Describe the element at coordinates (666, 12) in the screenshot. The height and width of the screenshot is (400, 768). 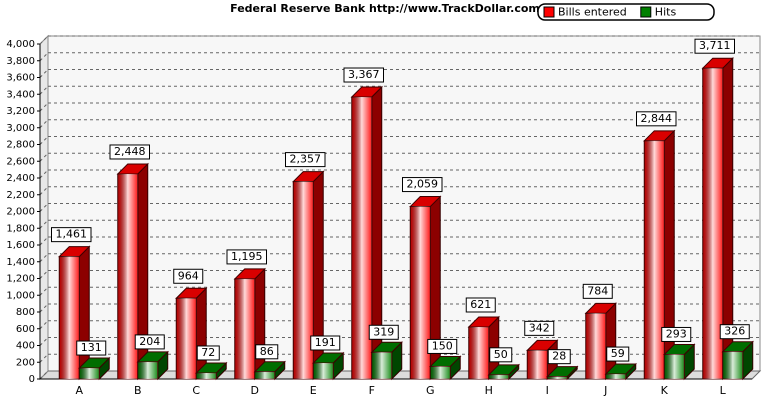
I see `legend-label: Hits` at that location.